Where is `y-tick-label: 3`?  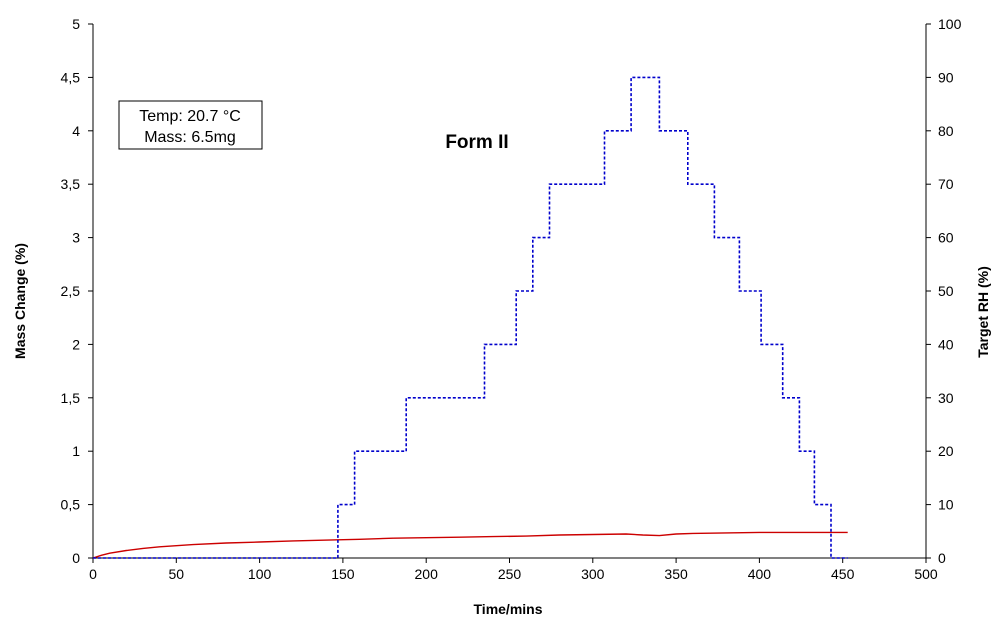 y-tick-label: 3 is located at coordinates (76, 238).